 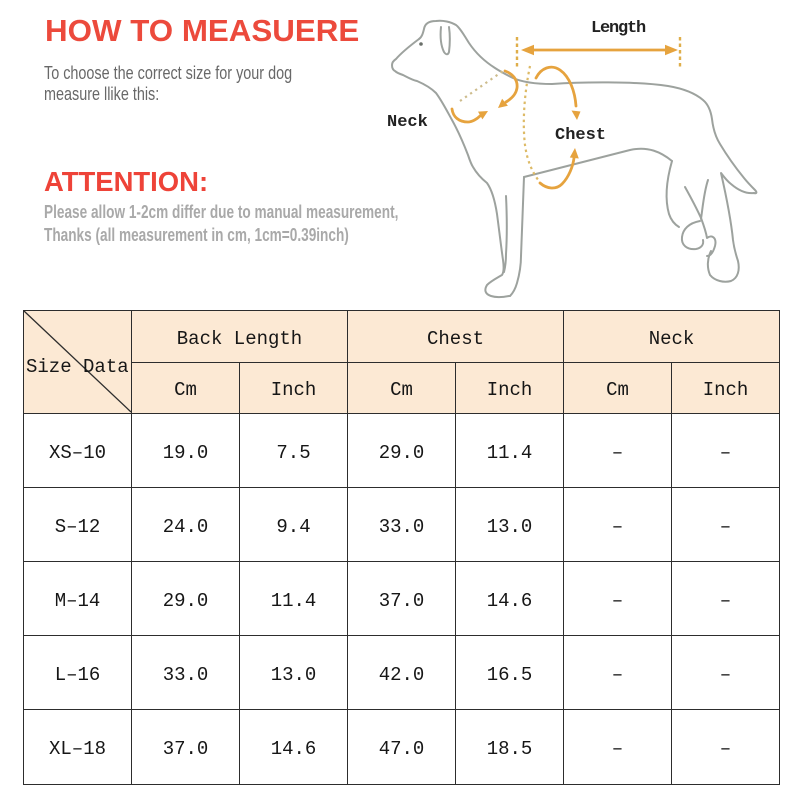 What do you see at coordinates (407, 122) in the screenshot?
I see `svg-text: Neck` at bounding box center [407, 122].